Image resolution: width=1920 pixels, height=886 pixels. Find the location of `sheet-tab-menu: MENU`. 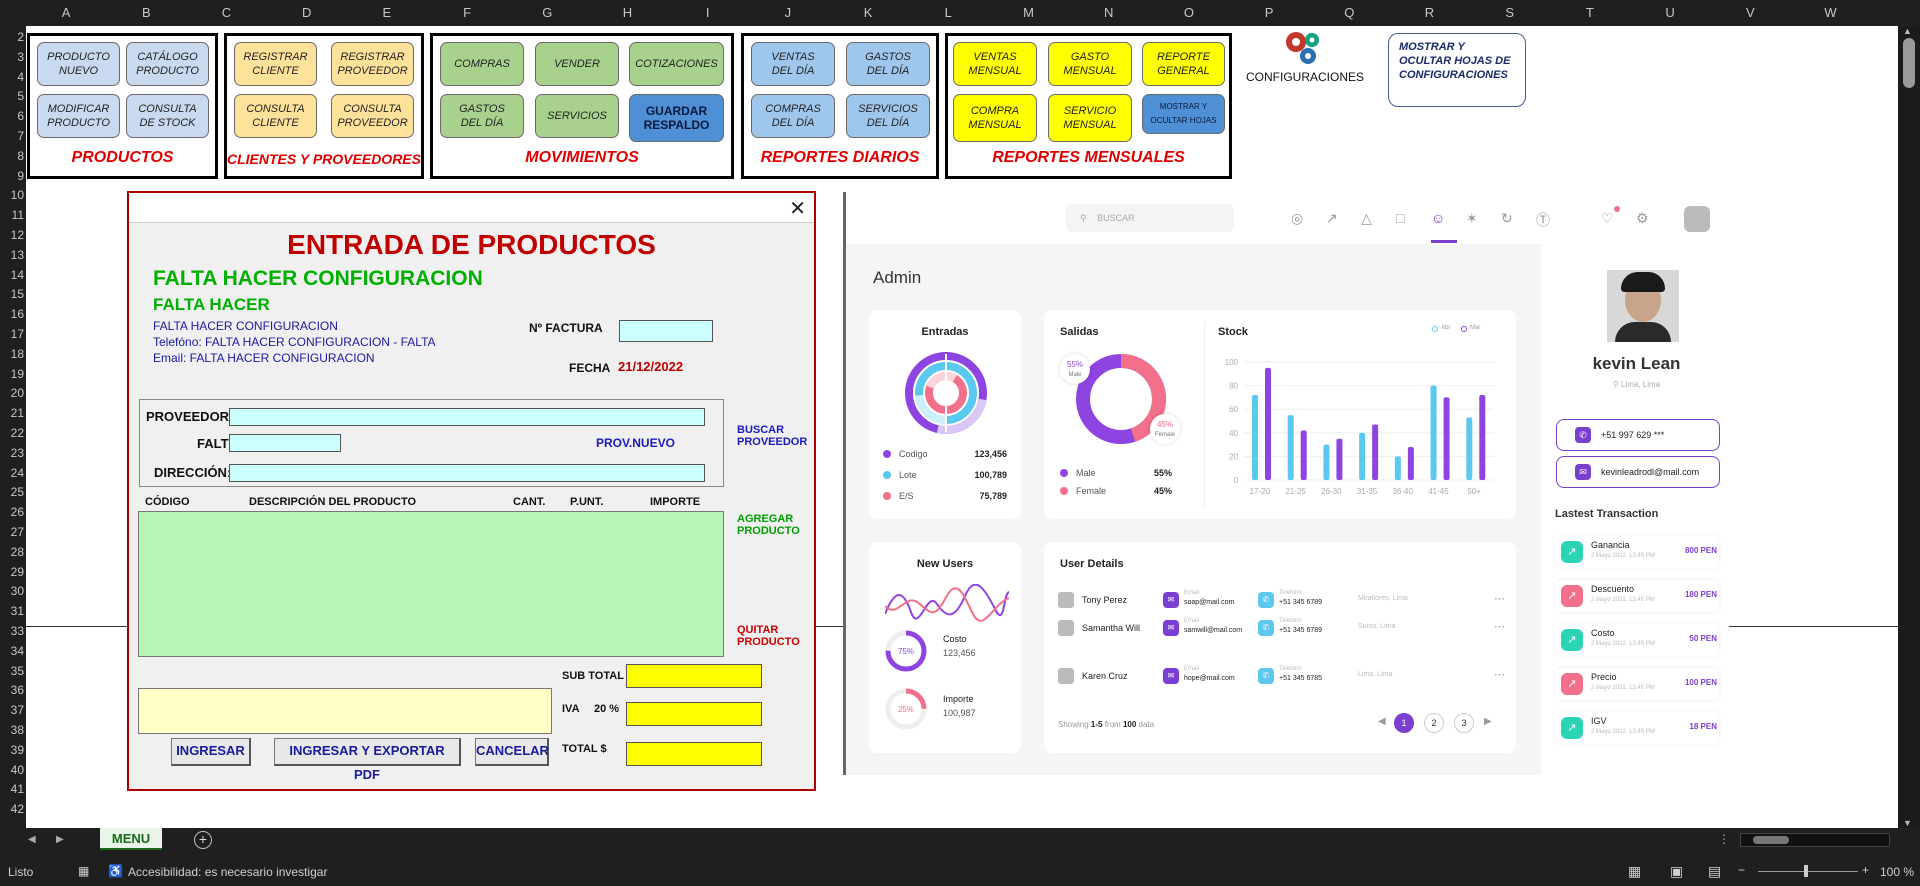

sheet-tab-menu: MENU is located at coordinates (131, 839).